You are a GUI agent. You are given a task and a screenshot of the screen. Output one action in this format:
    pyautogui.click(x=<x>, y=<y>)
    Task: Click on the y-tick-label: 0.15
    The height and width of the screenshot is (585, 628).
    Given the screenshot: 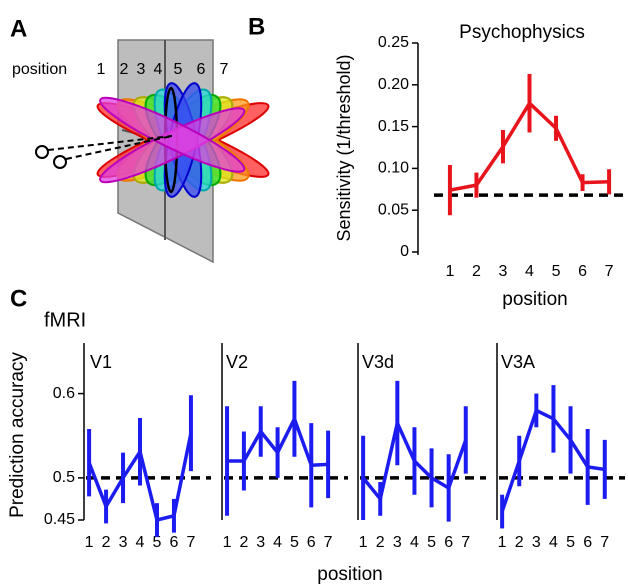 What is the action you would take?
    pyautogui.click(x=393, y=126)
    